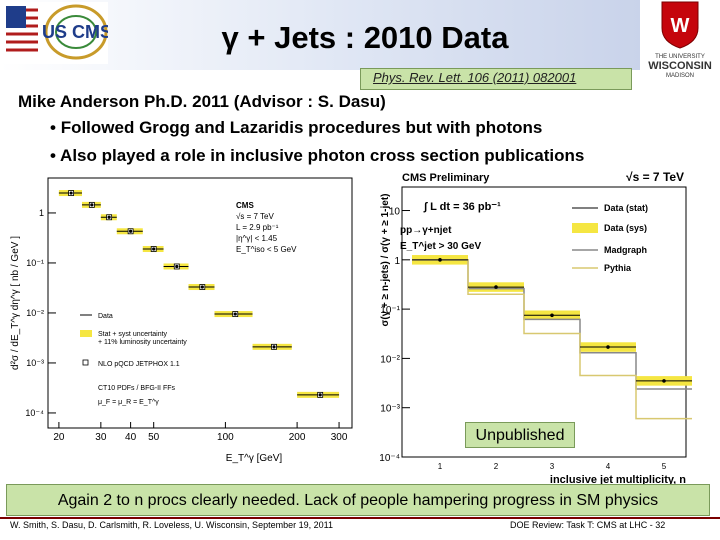 The width and height of the screenshot is (720, 540). Describe the element at coordinates (360, 518) in the screenshot. I see `footer-divider` at that location.